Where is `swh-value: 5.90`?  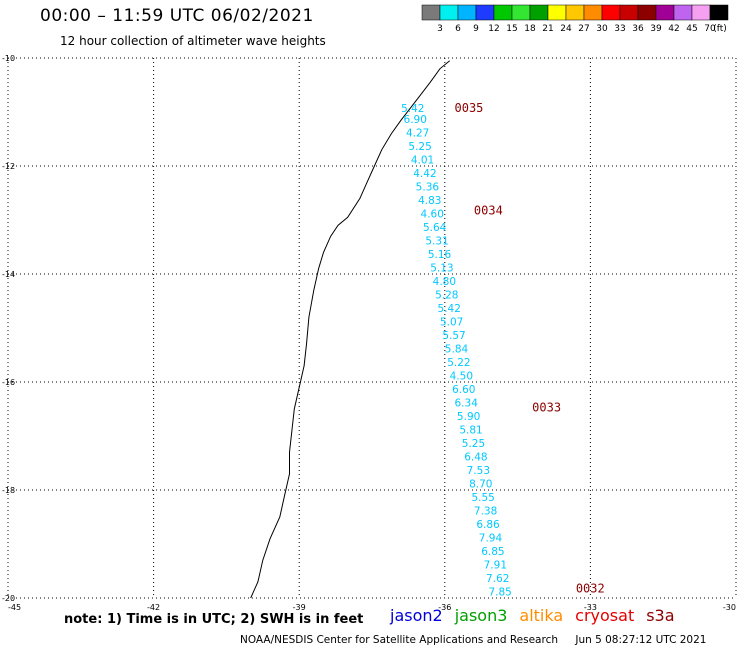
swh-value: 5.90 is located at coordinates (468, 417).